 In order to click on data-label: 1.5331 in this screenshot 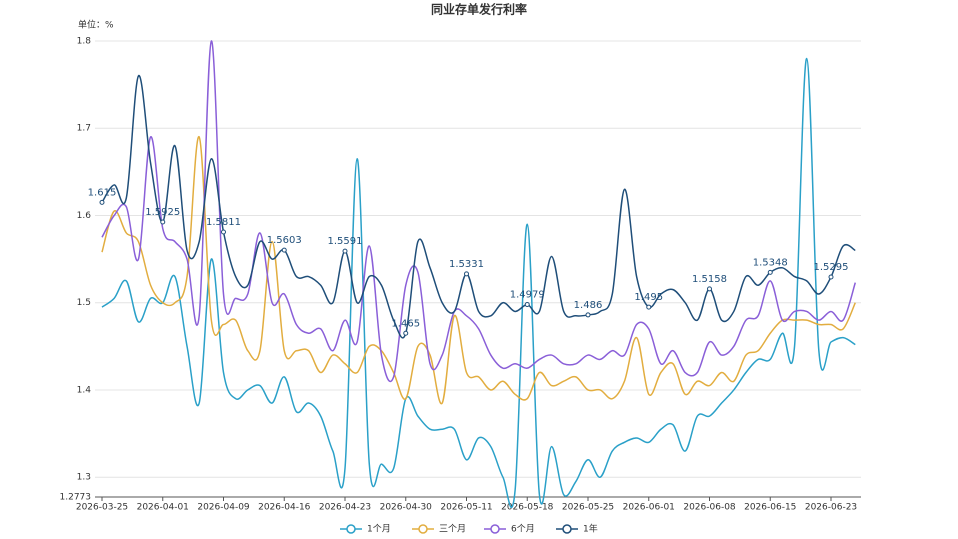, I will do `click(466, 264)`.